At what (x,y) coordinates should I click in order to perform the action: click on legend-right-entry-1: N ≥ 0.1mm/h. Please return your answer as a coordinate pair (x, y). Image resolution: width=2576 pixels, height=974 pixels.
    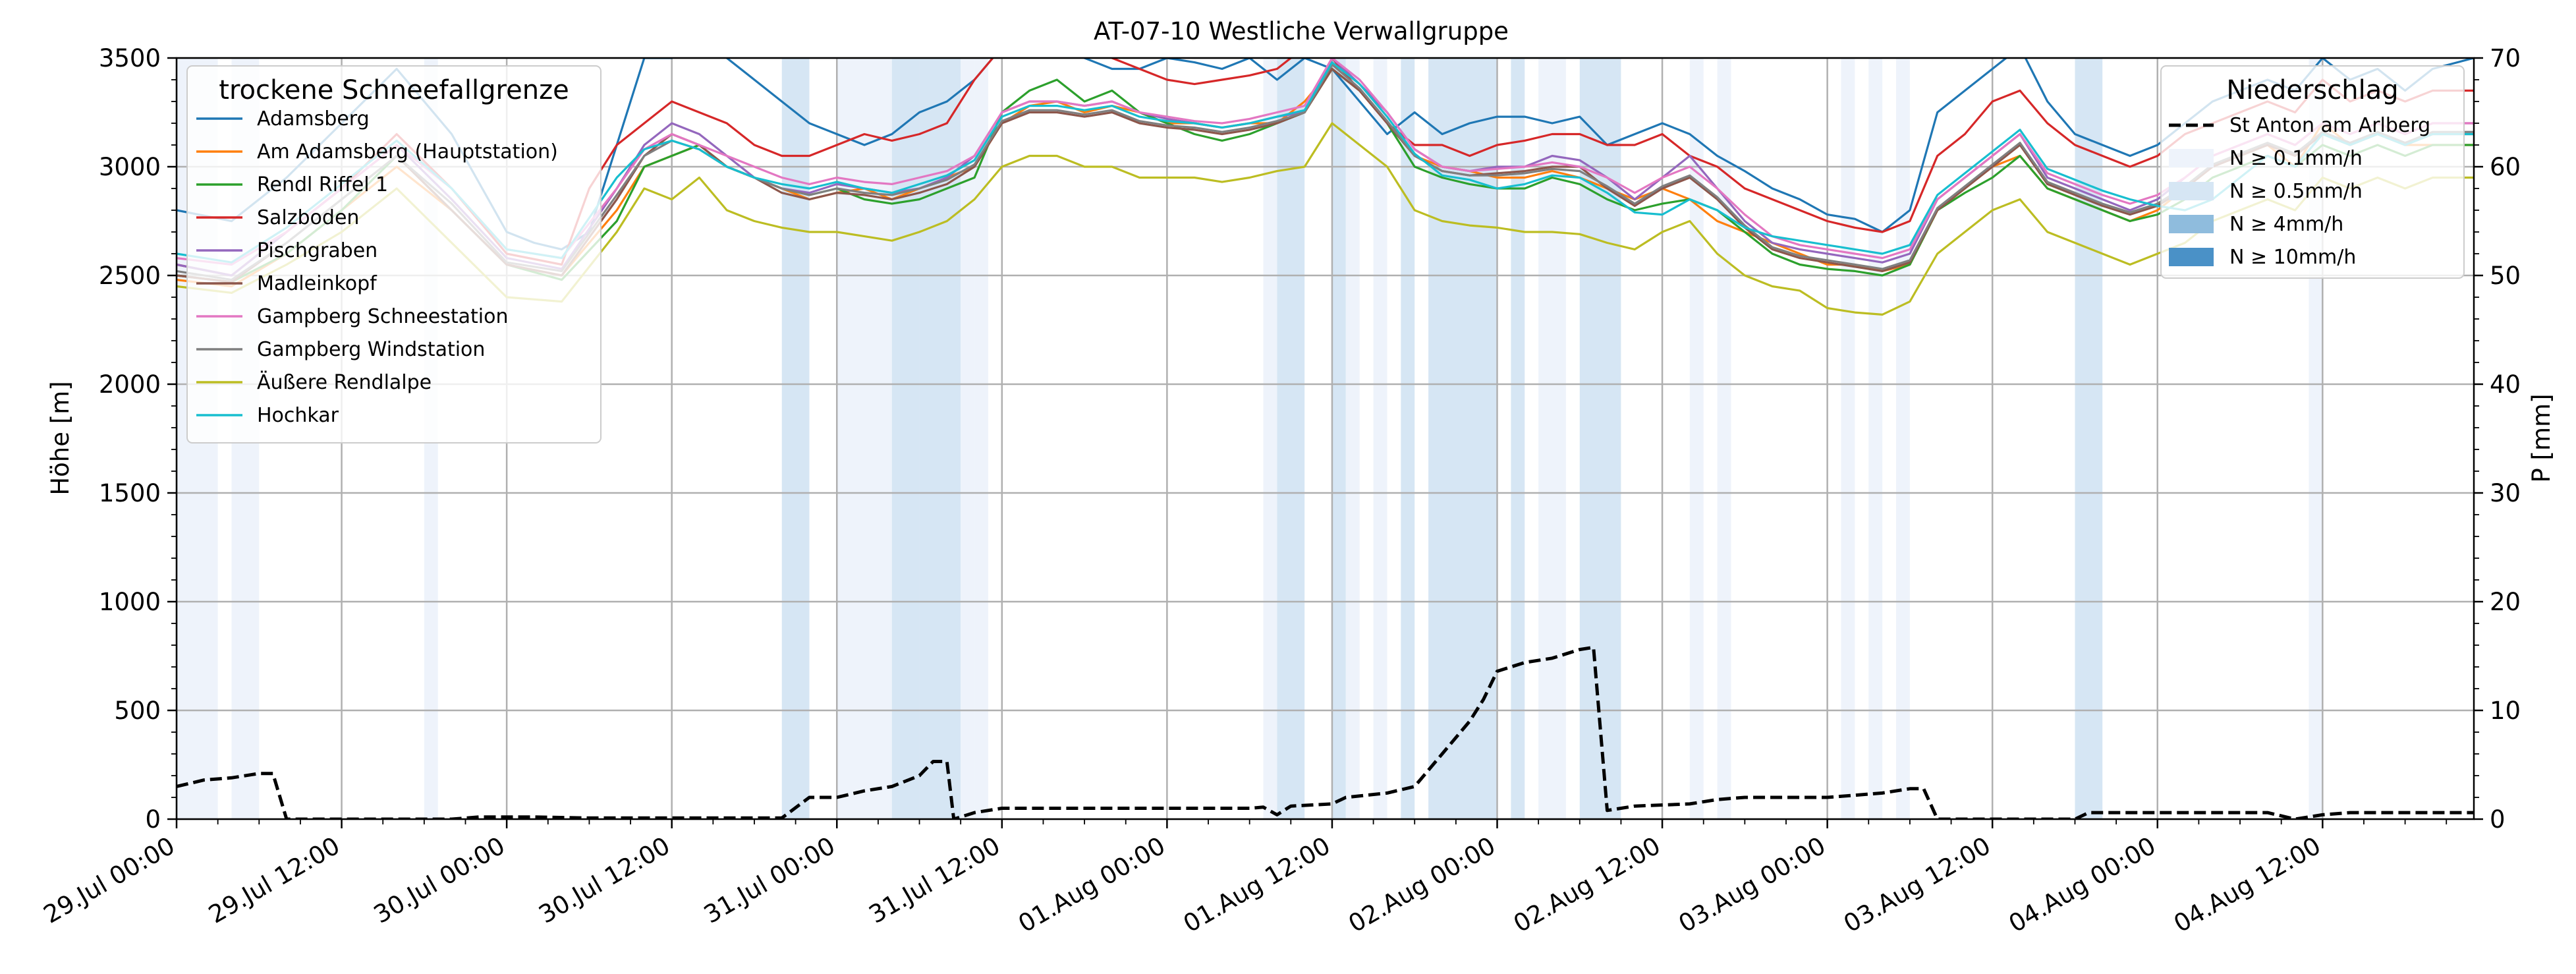
    Looking at the image, I should click on (2296, 158).